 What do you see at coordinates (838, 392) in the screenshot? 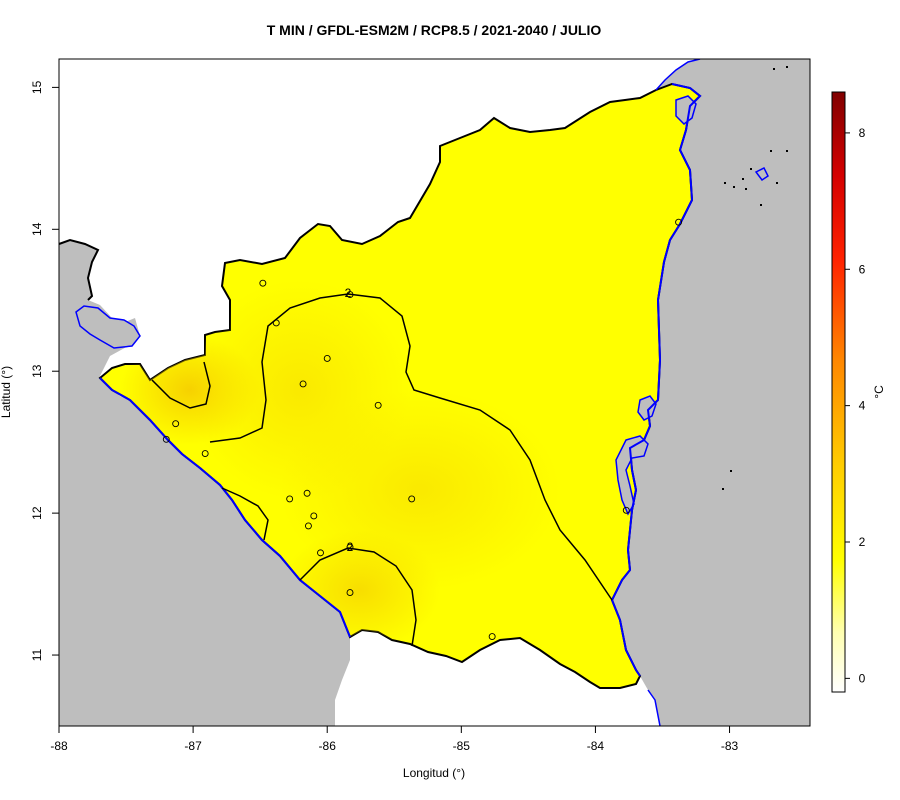
I see `colorbar` at bounding box center [838, 392].